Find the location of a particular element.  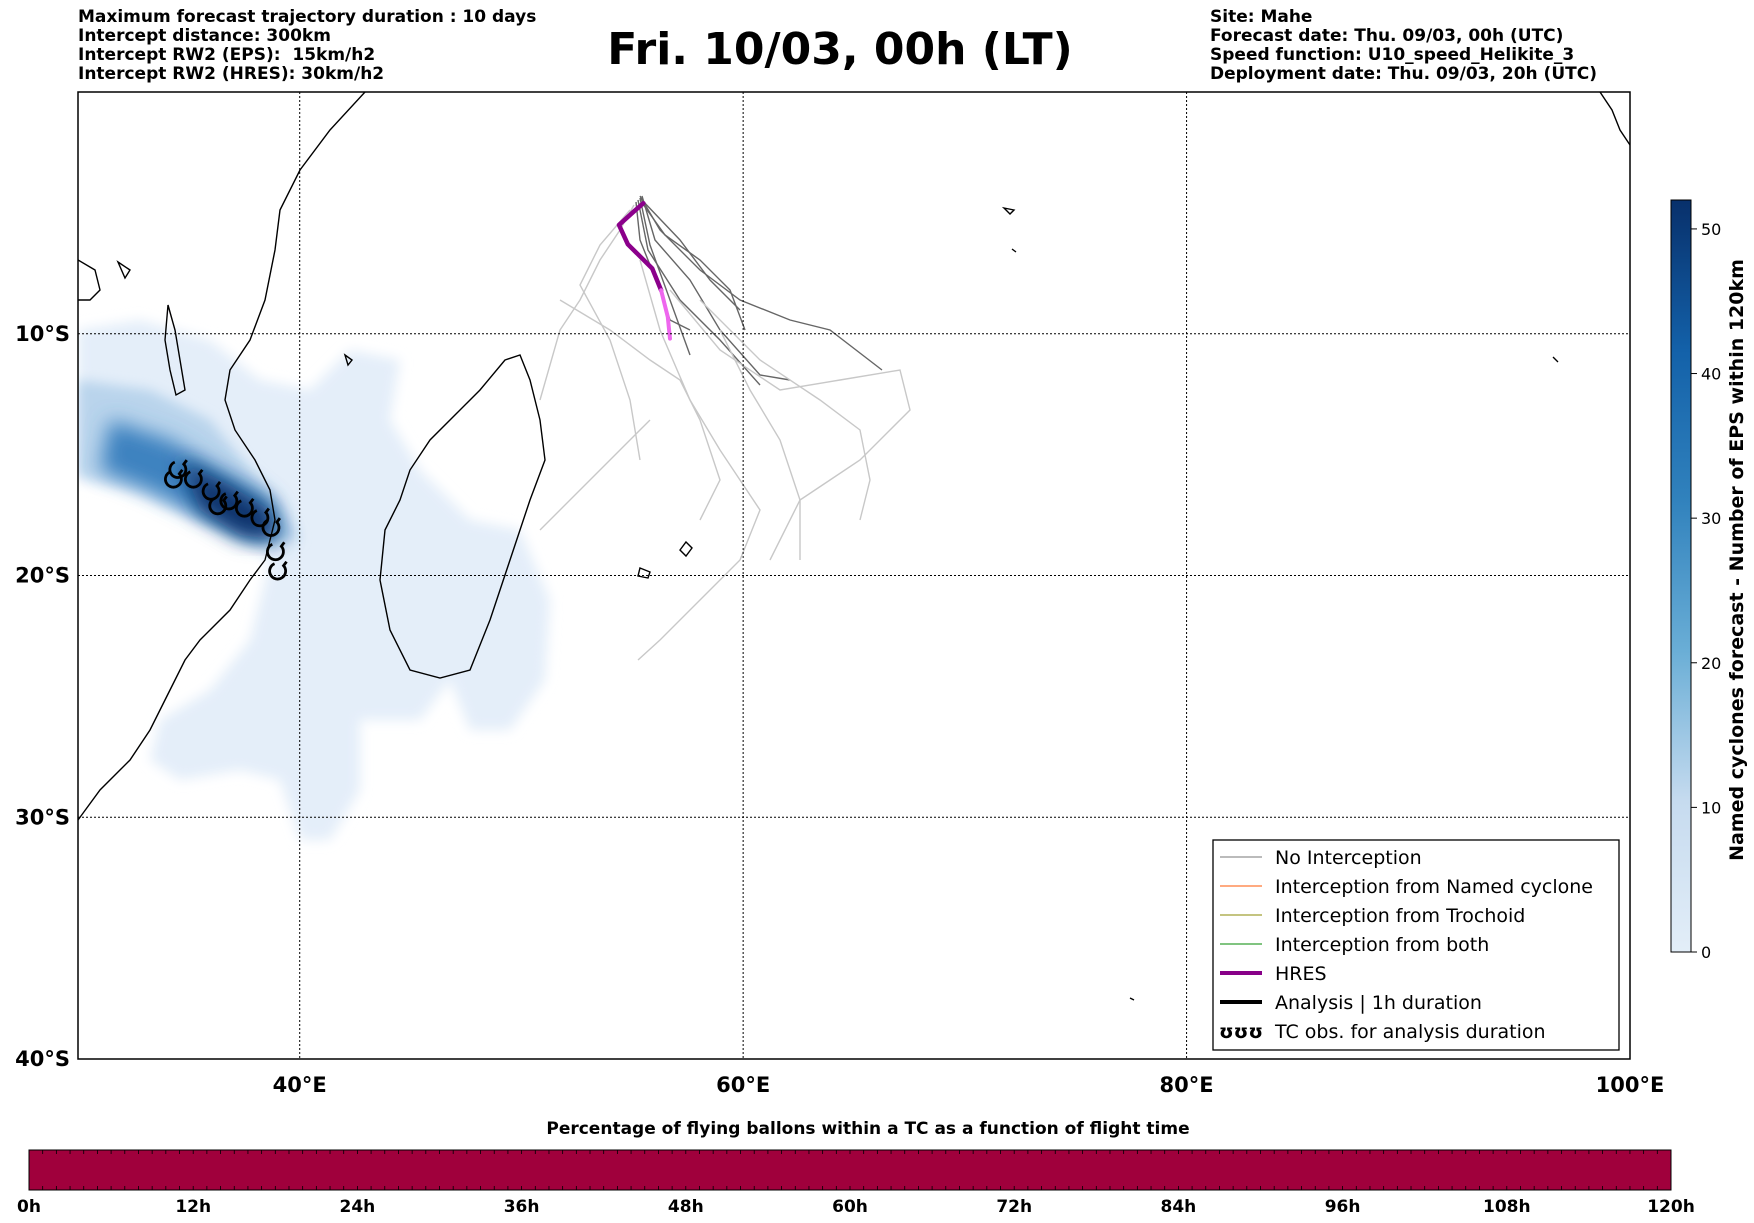

lat-tick-label: 20°S is located at coordinates (42, 576).